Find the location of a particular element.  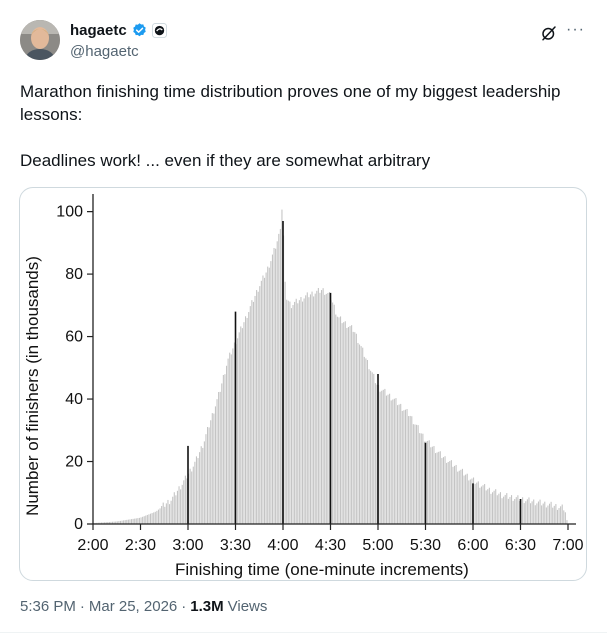

x-tick-label: 5:30 is located at coordinates (425, 545).